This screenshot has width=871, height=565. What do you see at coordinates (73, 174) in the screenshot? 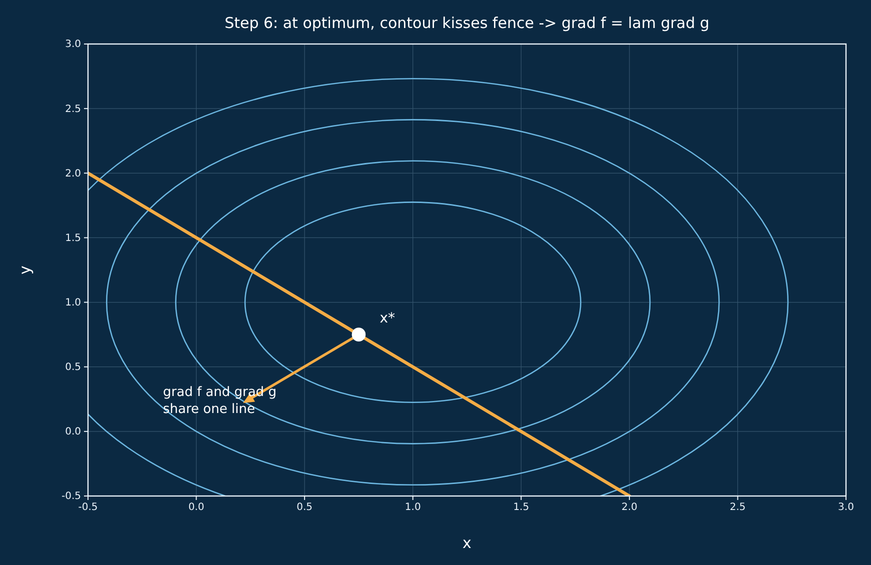
I see `y-tick-label: 2.0` at bounding box center [73, 174].